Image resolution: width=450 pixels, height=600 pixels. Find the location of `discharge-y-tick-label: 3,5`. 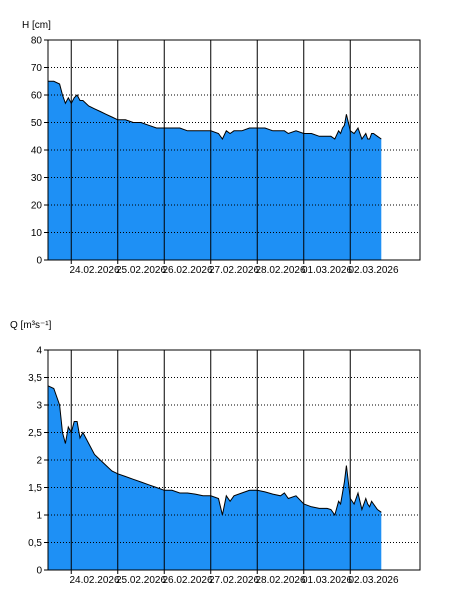

discharge-y-tick-label: 3,5 is located at coordinates (35, 378).